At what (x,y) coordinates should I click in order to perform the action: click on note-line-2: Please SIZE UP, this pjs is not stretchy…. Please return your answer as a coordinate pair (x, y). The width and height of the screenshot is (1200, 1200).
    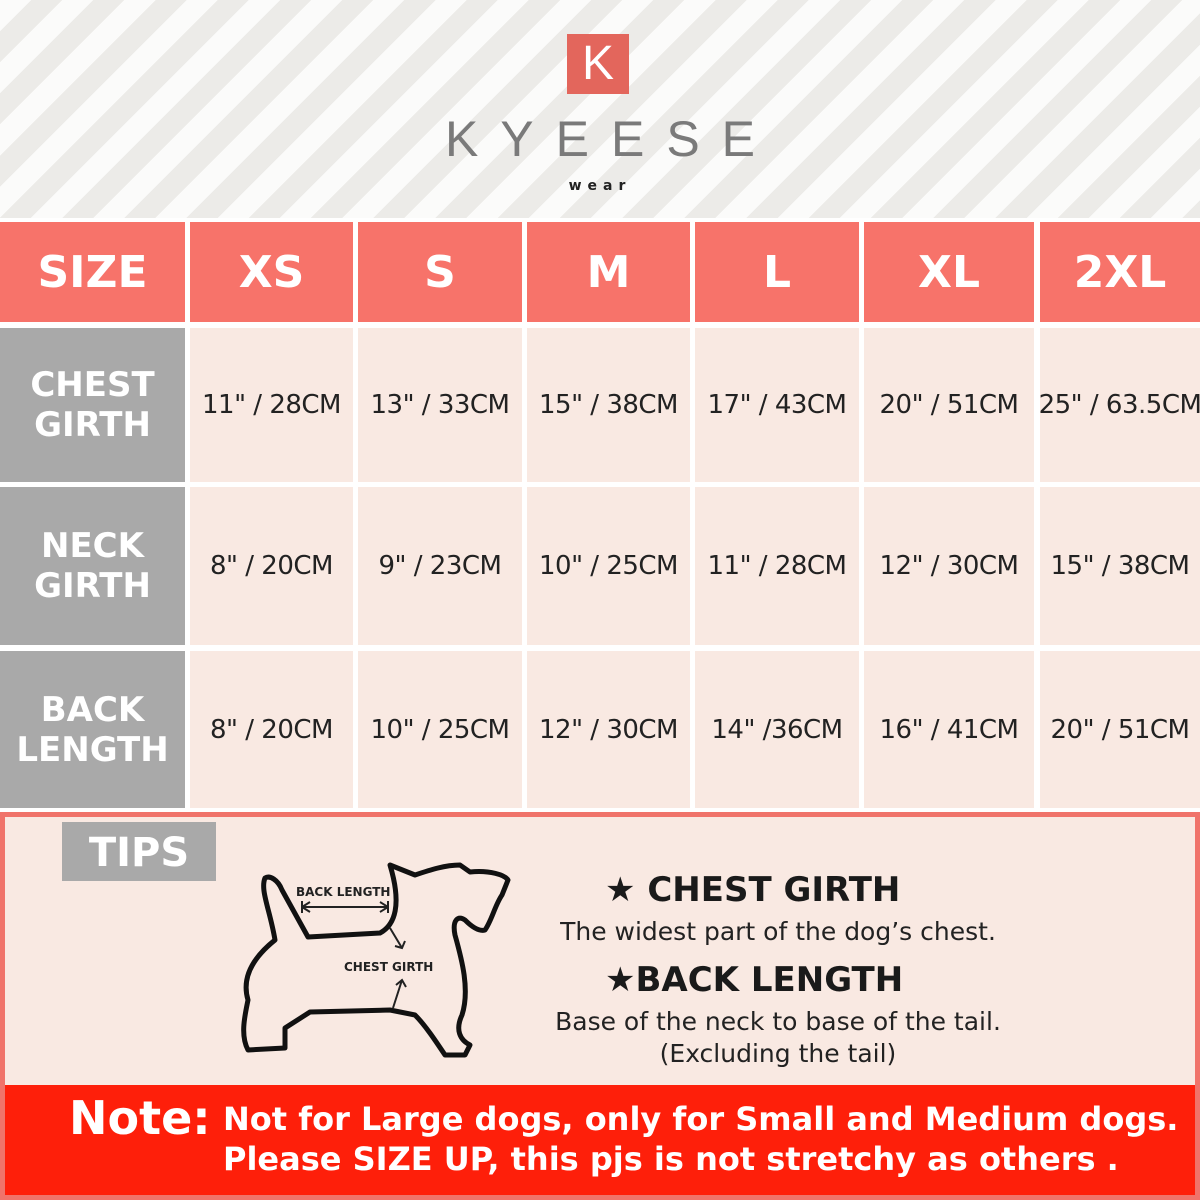
    Looking at the image, I should click on (671, 1159).